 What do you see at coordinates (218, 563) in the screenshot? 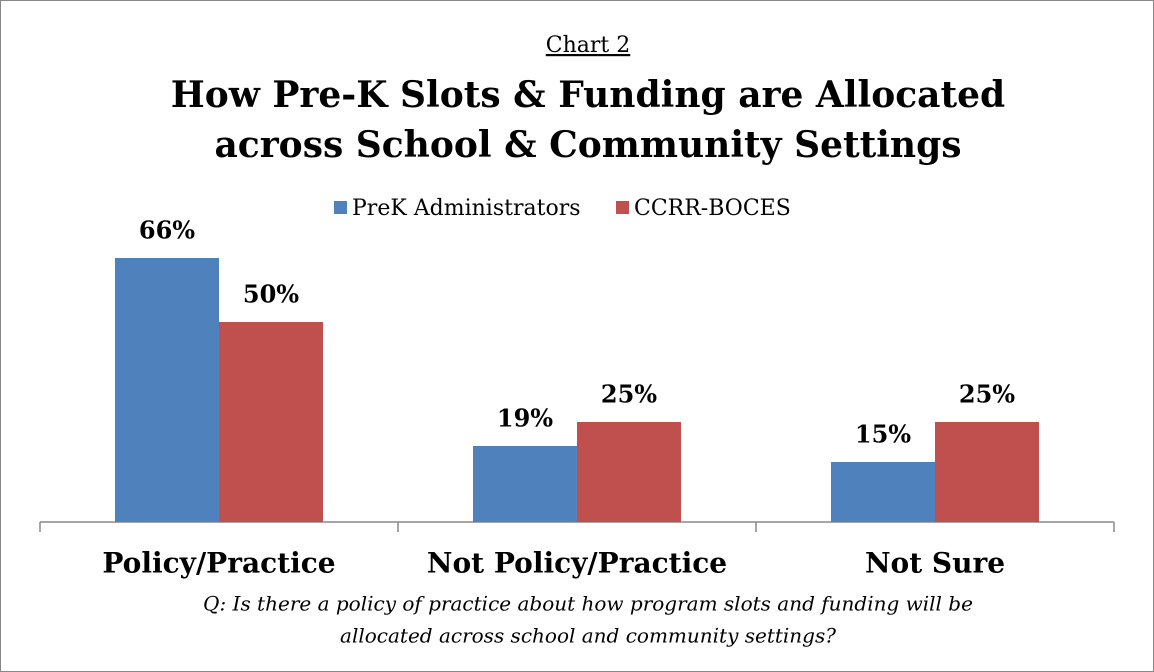
I see `x-tick-label: Policy/Practice` at bounding box center [218, 563].